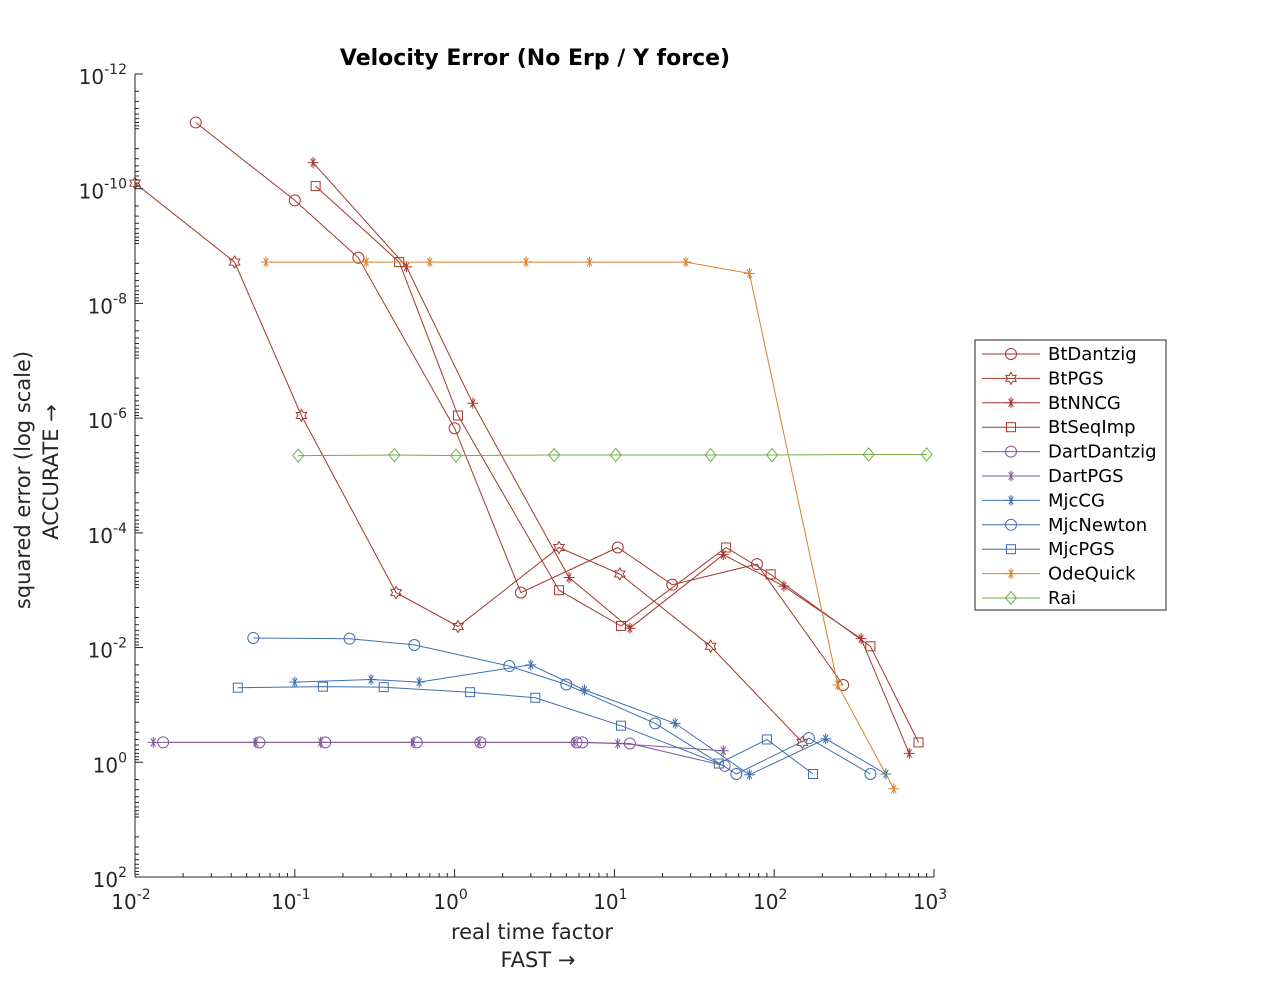 Image resolution: width=1266 pixels, height=984 pixels. What do you see at coordinates (23, 480) in the screenshot?
I see `y-axis-label: squared error (log scale)` at bounding box center [23, 480].